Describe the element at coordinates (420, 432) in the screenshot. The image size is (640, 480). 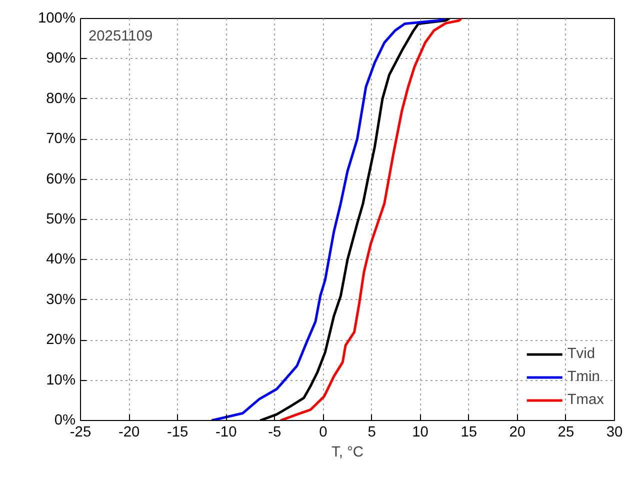
I see `x-tick-label: 10` at that location.